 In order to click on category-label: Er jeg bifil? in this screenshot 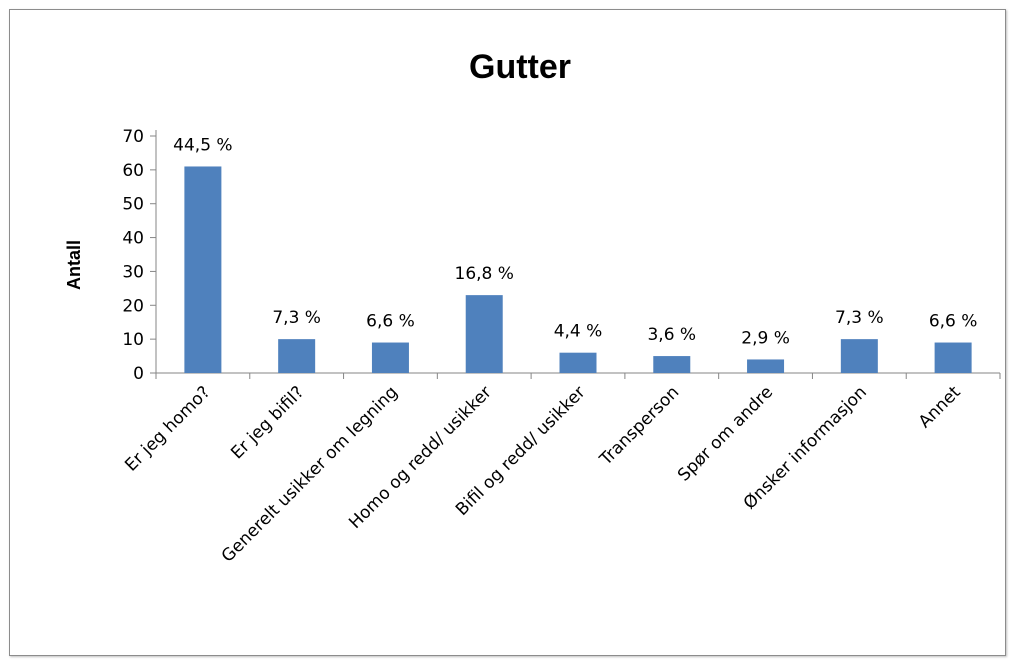, I will do `click(267, 422)`.